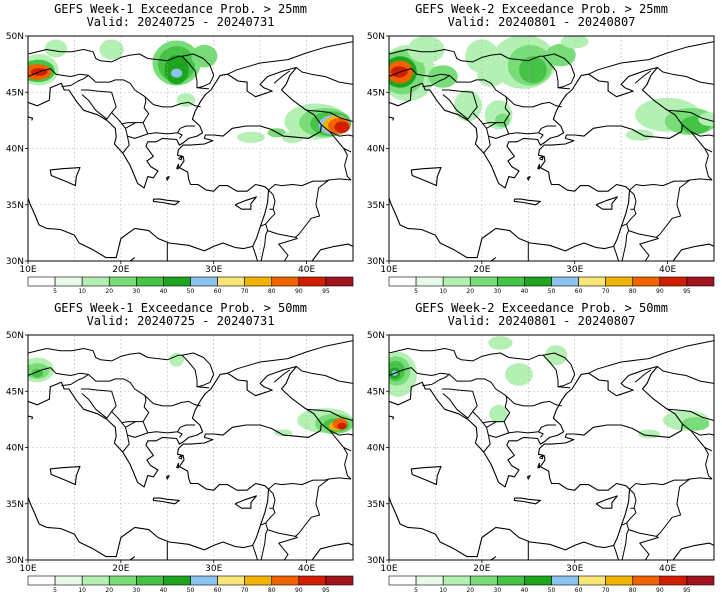 The height and width of the screenshot is (598, 722). Describe the element at coordinates (326, 291) in the screenshot. I see `colorbar-label: 95` at that location.